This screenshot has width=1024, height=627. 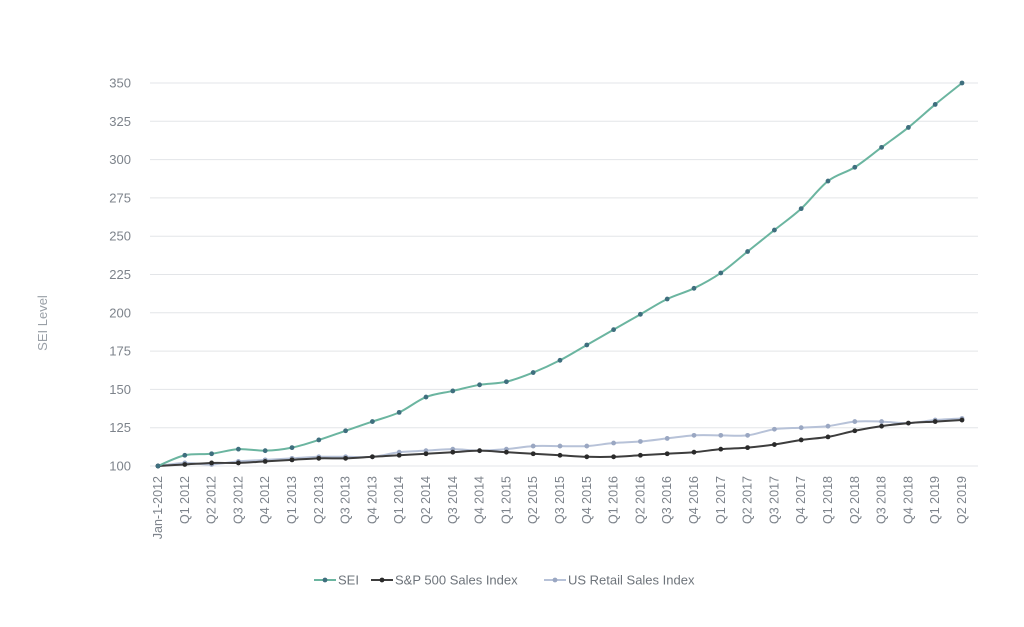 What do you see at coordinates (935, 500) in the screenshot?
I see `x-tick-label: Q1 2019` at bounding box center [935, 500].